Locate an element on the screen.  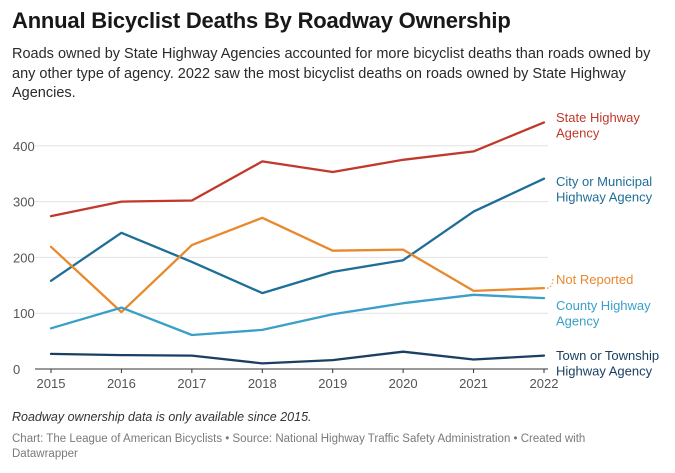
series-label-city-or-municipal-highway-agency-line-1: City or Municipal is located at coordinates (604, 181).